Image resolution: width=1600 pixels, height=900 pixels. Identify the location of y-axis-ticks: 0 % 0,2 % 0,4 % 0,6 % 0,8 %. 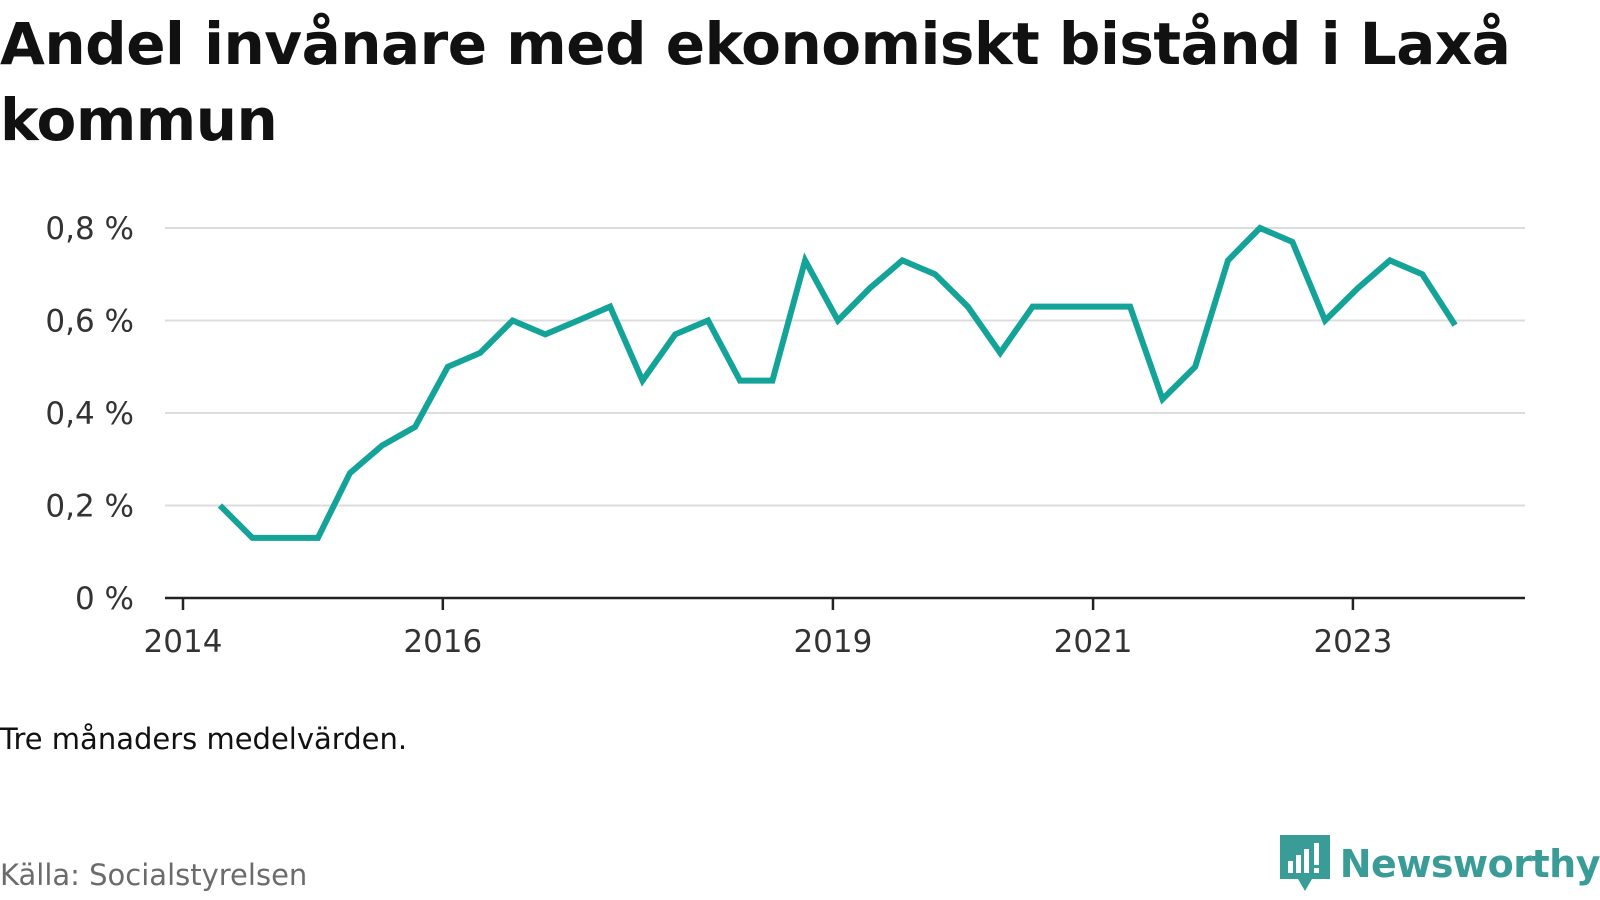
(89, 414).